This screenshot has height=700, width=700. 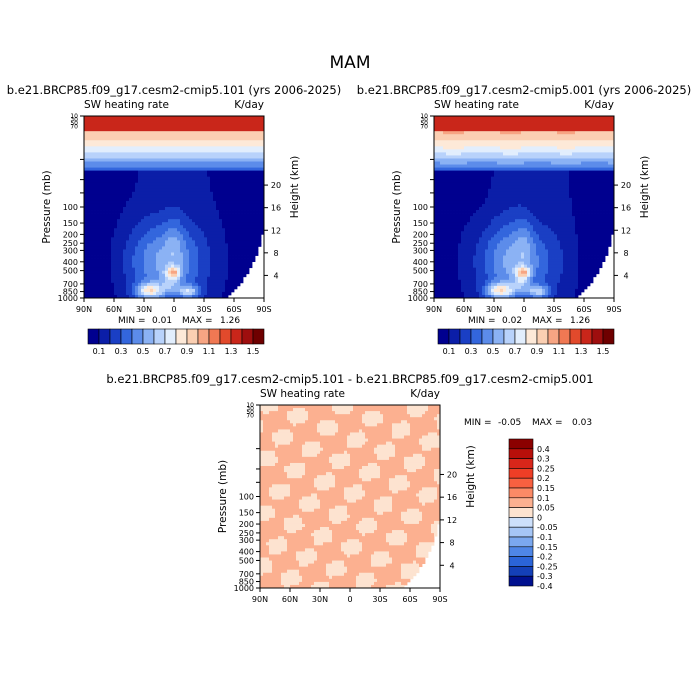 I want to click on colorbar-swatch, so click(x=170, y=336).